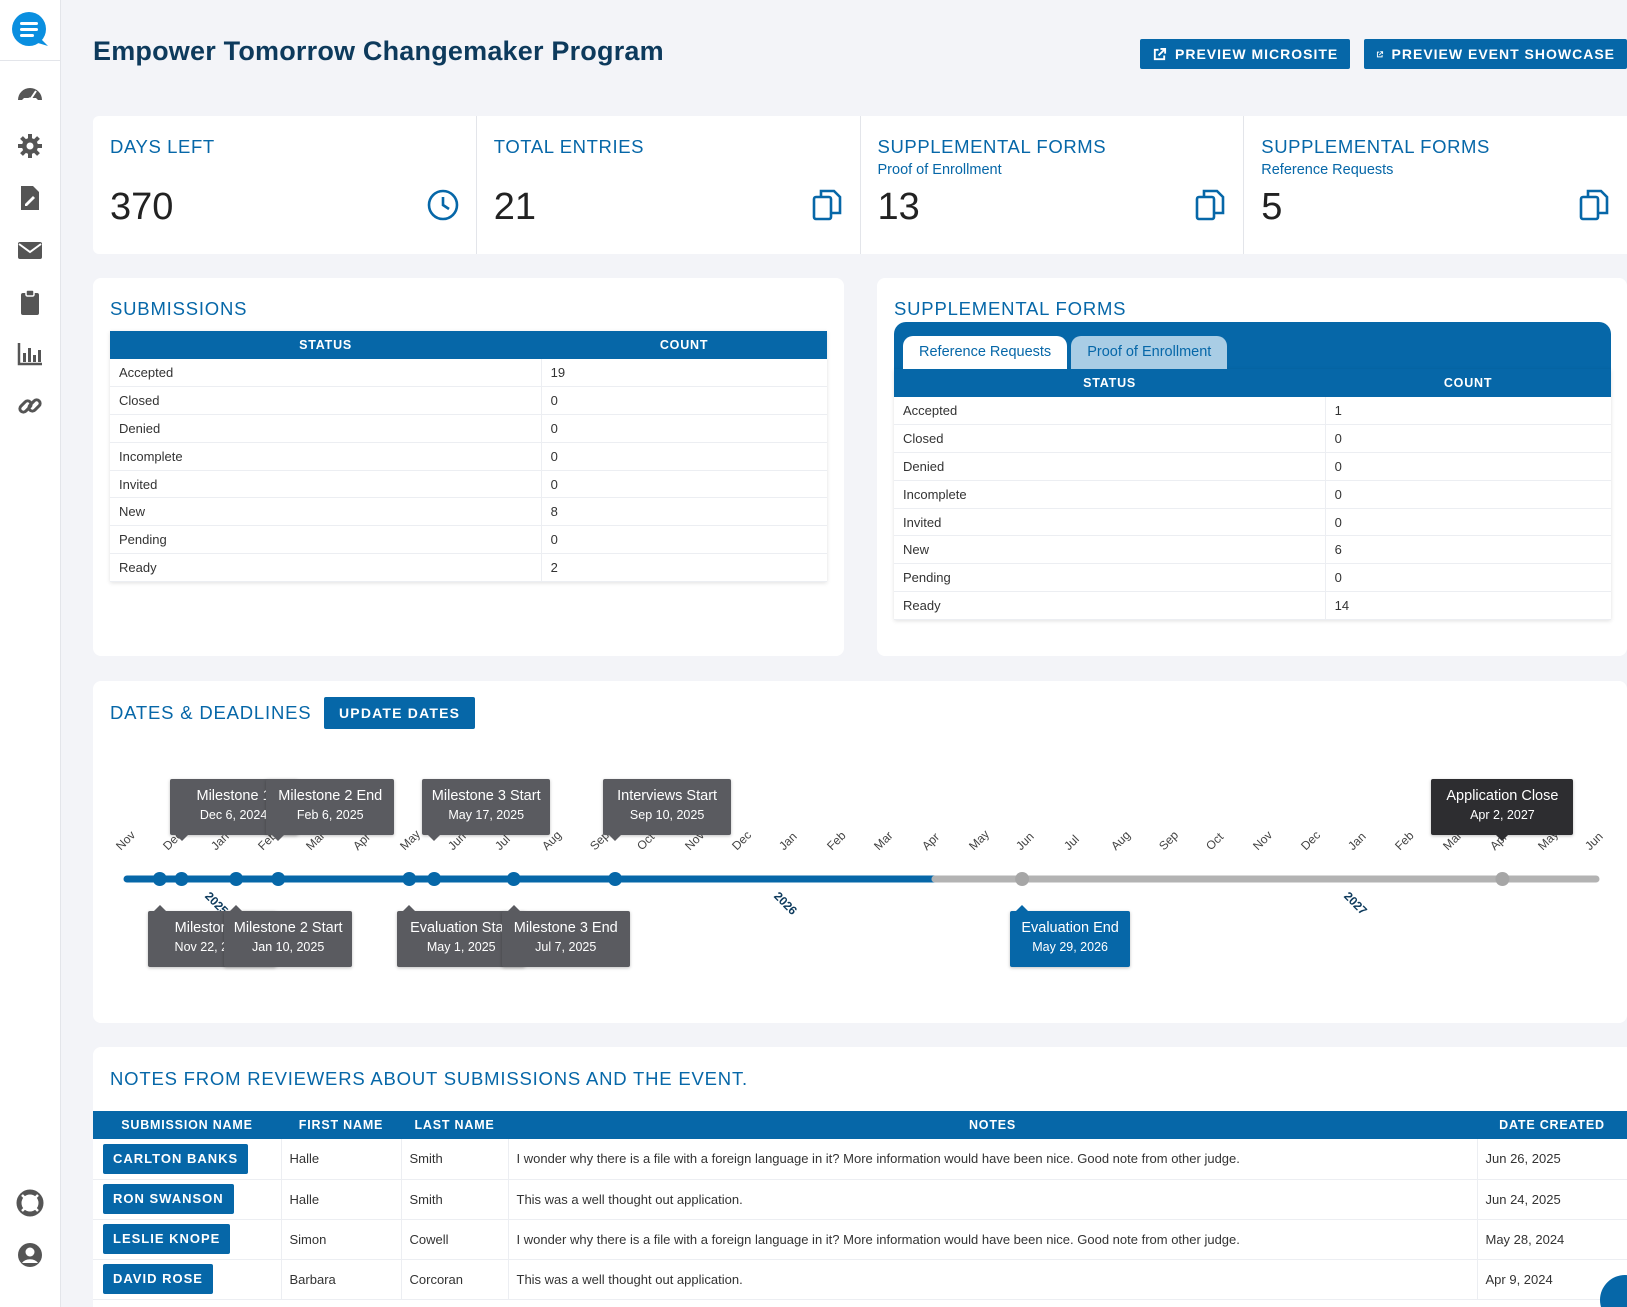  What do you see at coordinates (30, 198) in the screenshot?
I see `file-edit-icon` at bounding box center [30, 198].